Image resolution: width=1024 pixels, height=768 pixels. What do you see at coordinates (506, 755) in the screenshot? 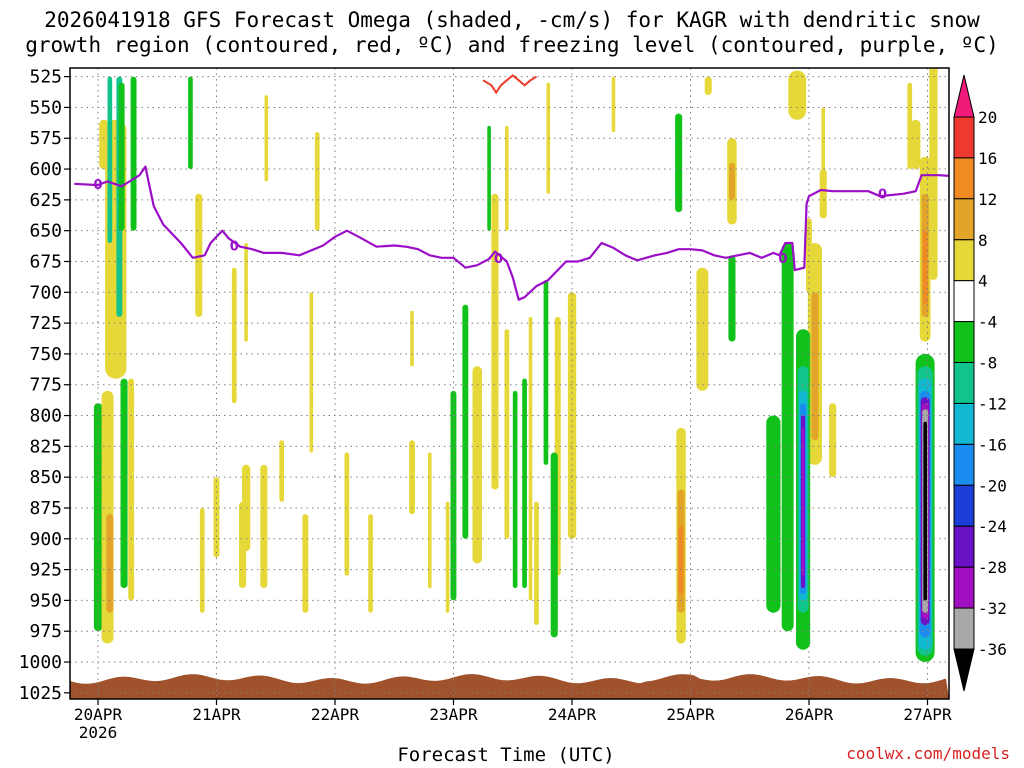
I see `x-axis-label: Forecast Time (UTC)` at bounding box center [506, 755].